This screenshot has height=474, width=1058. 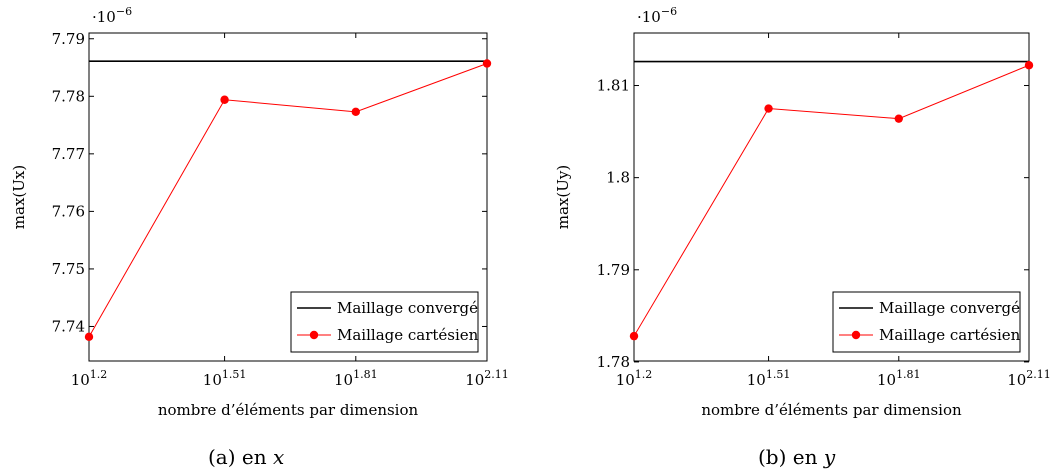 What do you see at coordinates (68, 154) in the screenshot?
I see `y-tick-label: 7.77` at bounding box center [68, 154].